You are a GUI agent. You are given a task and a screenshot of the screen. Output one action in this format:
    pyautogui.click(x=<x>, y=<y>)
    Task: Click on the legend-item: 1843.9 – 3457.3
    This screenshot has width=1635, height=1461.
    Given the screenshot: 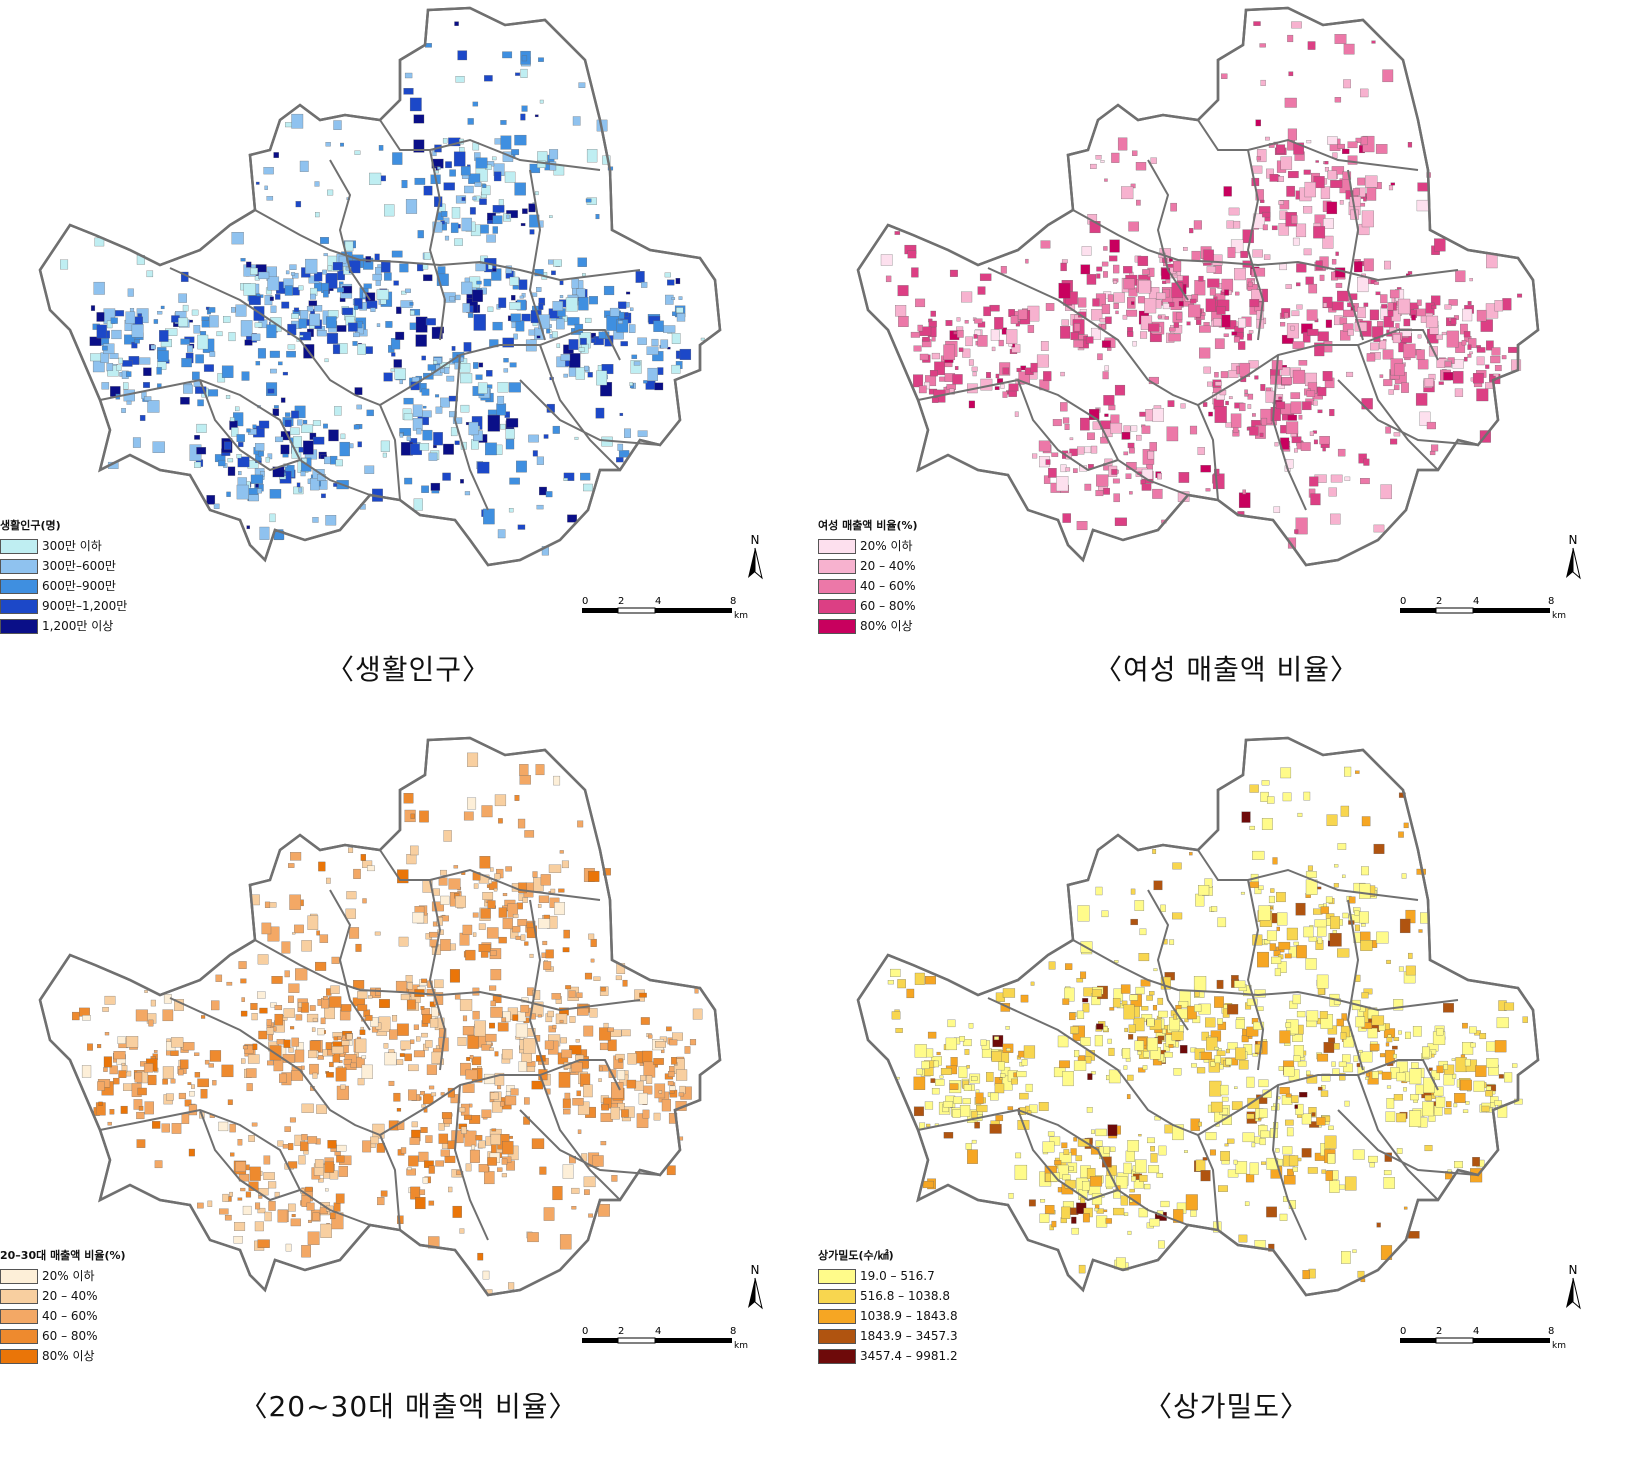 What is the action you would take?
    pyautogui.click(x=888, y=1336)
    